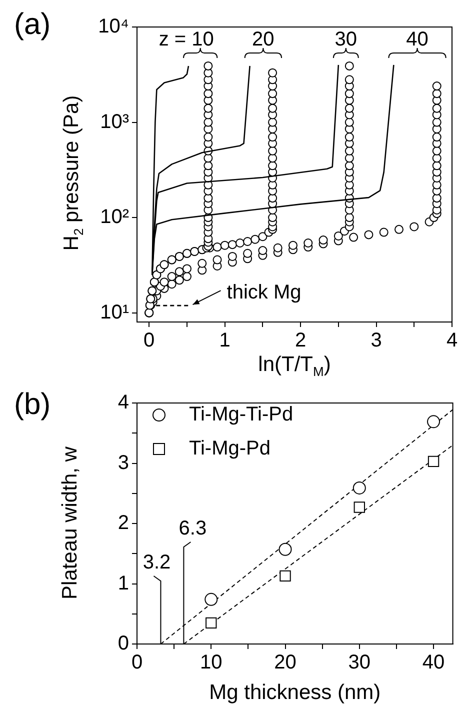 Image resolution: width=461 pixels, height=708 pixels. Describe the element at coordinates (32, 24) in the screenshot. I see `chart-title: (a)` at that location.